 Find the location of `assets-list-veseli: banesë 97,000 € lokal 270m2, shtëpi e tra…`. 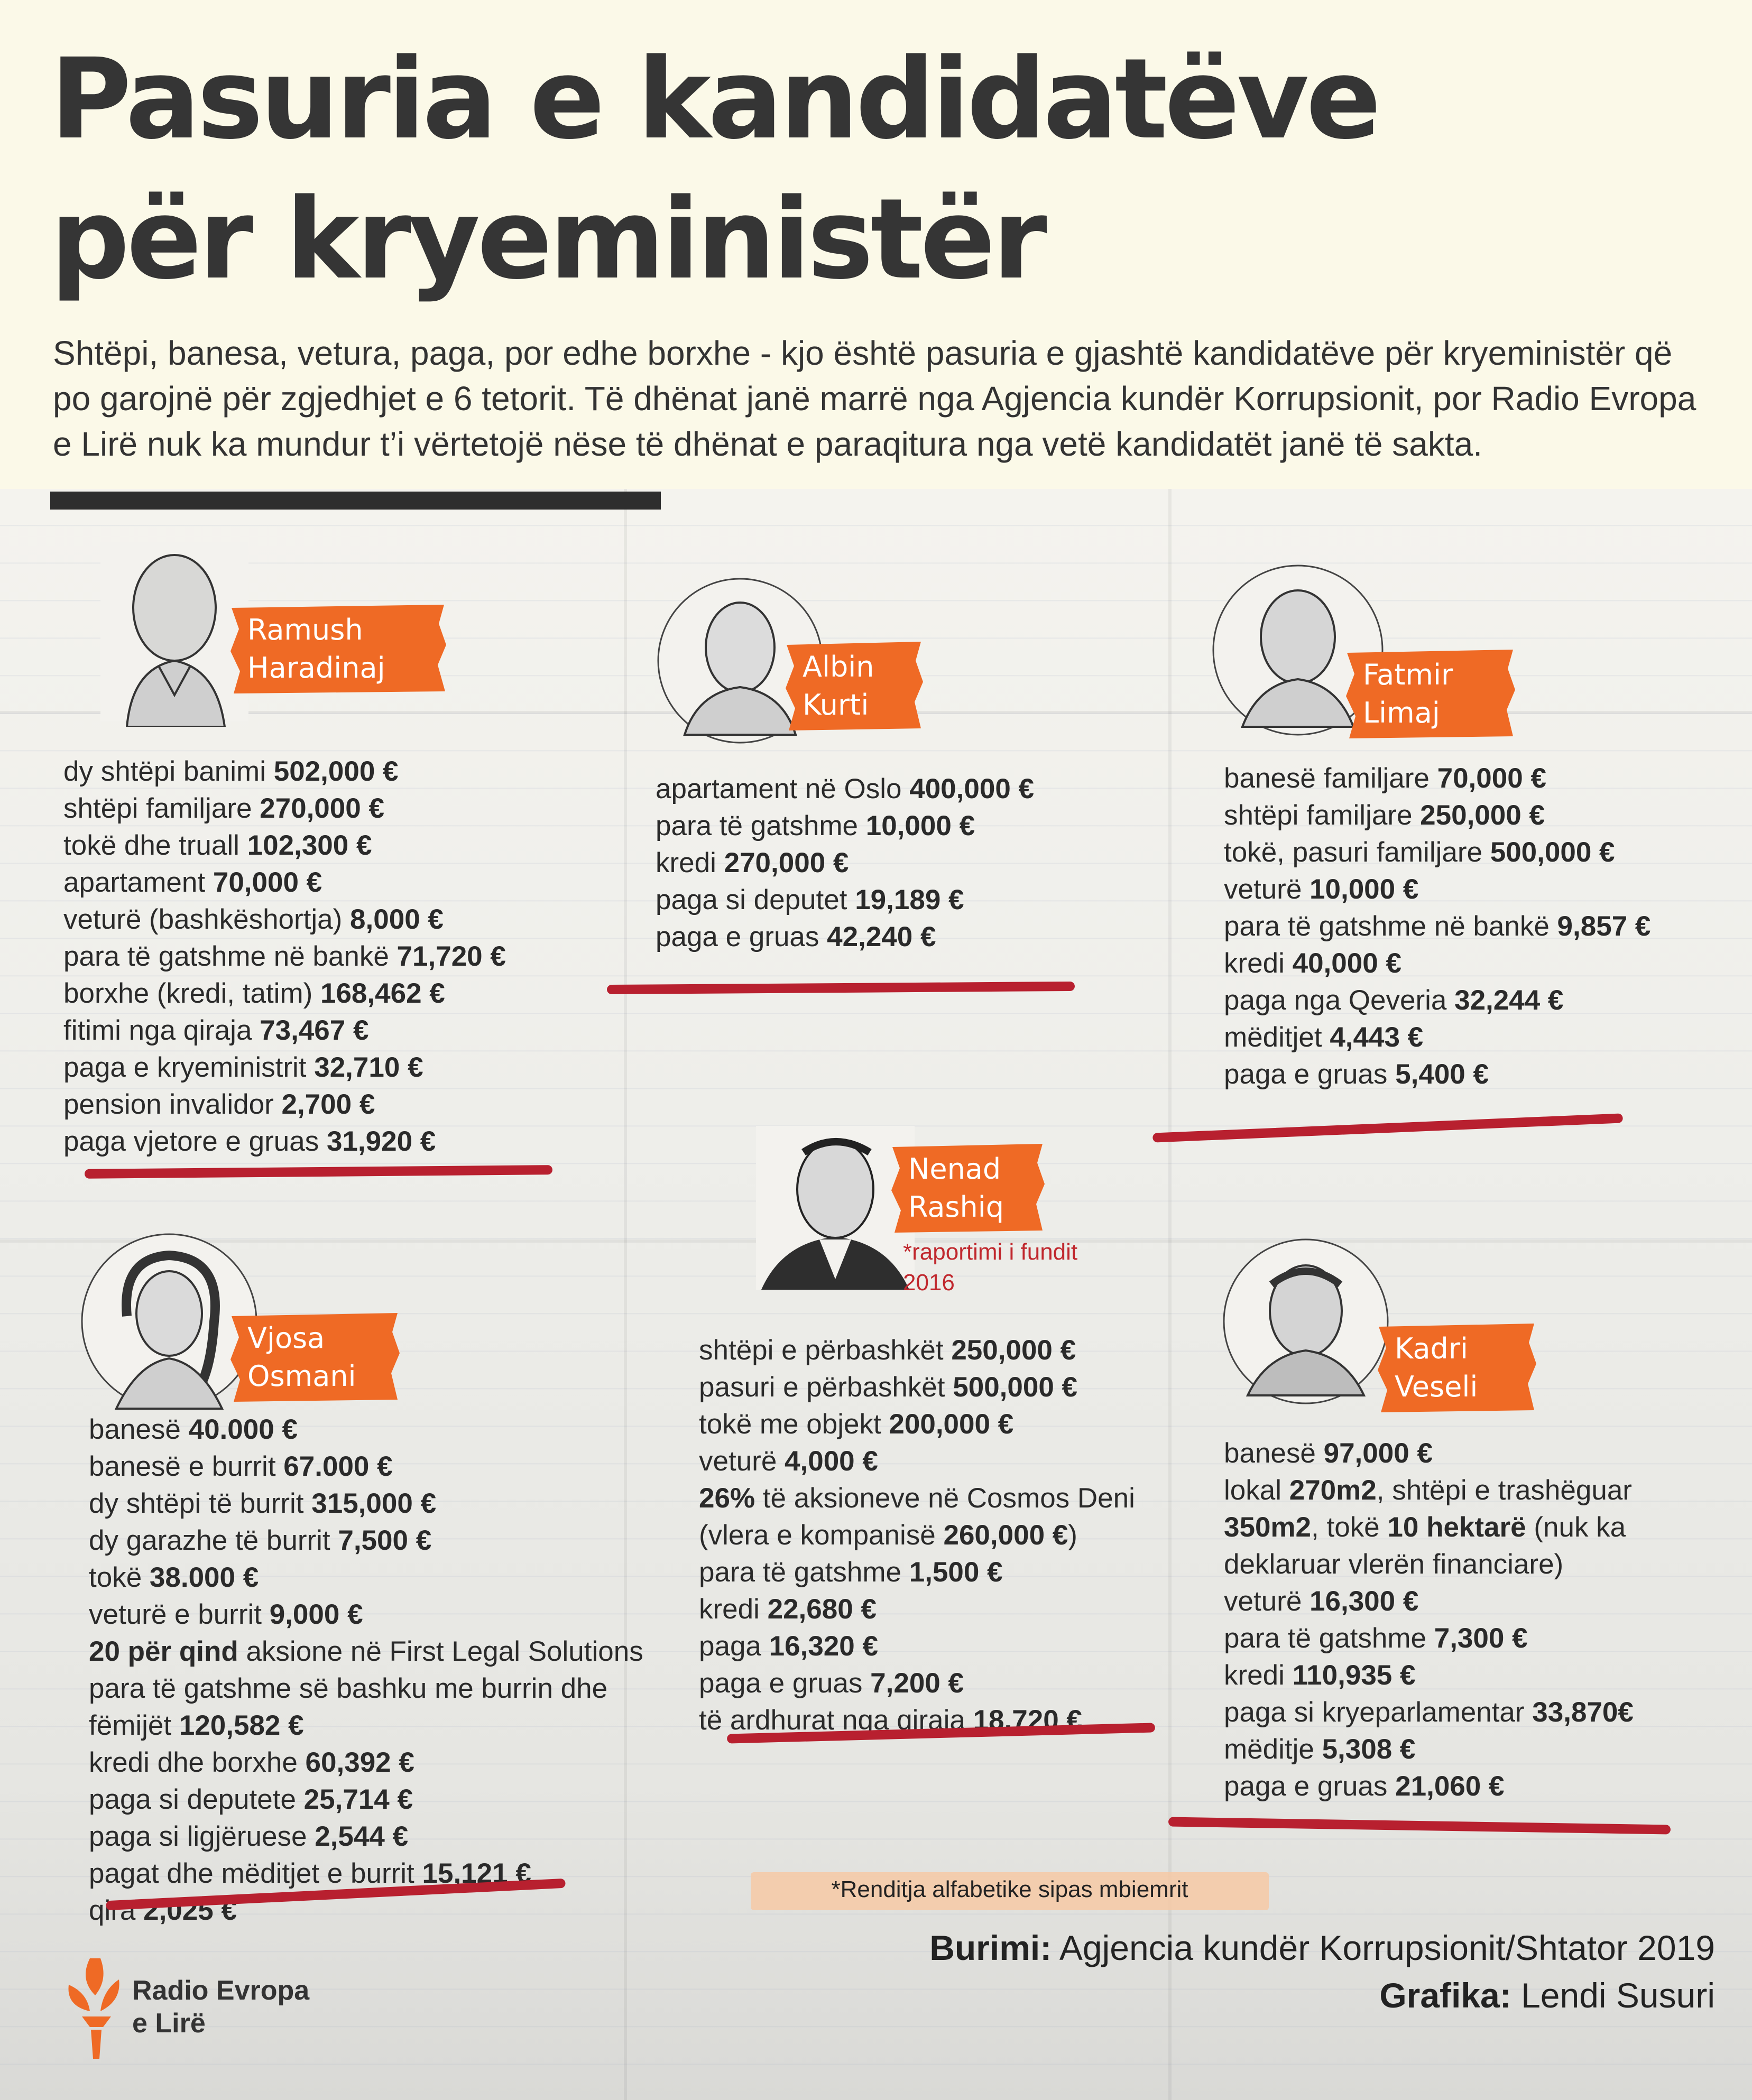

assets-list-veseli: banesë 97,000 € lokal 270m2, shtëpi e tra… is located at coordinates (1429, 1620).